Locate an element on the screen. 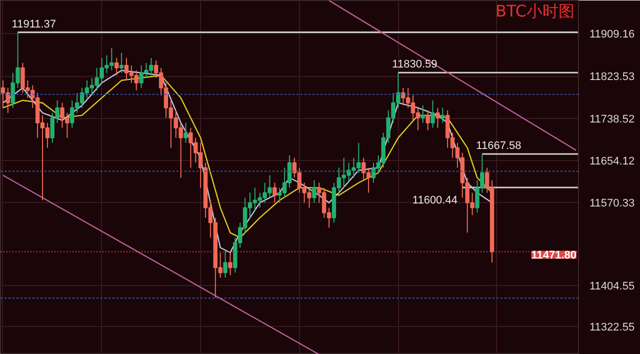 The image size is (640, 354). y-tick-label: 11404.55 is located at coordinates (612, 286).